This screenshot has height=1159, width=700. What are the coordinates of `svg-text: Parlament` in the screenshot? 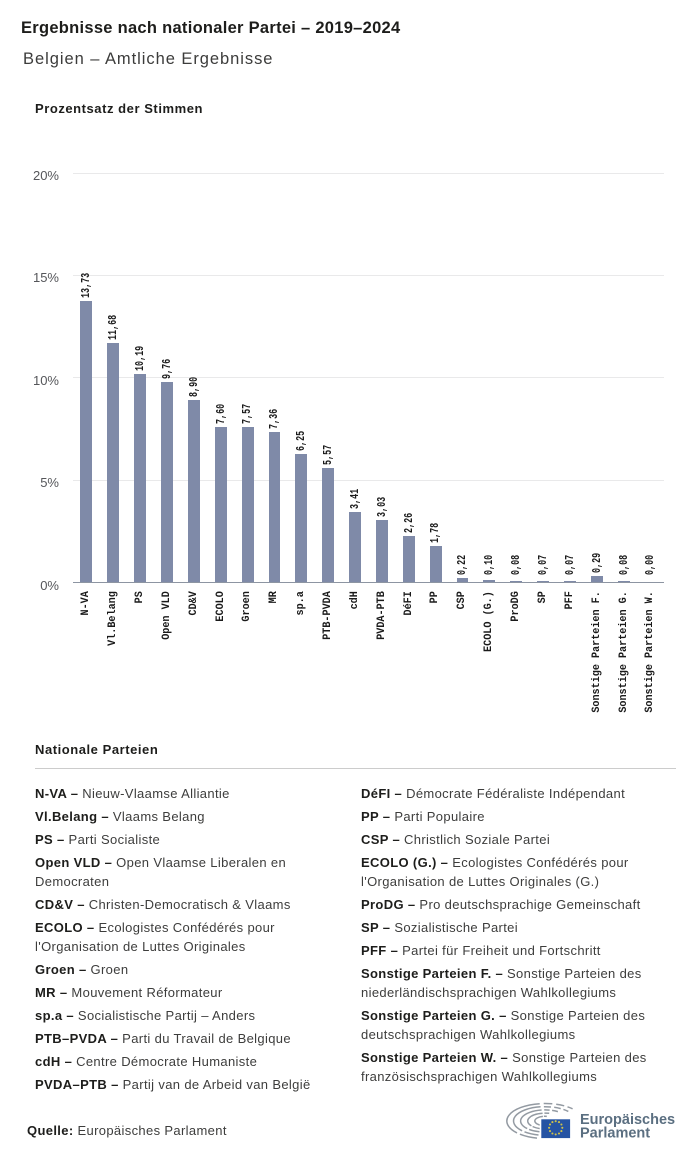 It's located at (615, 1134).